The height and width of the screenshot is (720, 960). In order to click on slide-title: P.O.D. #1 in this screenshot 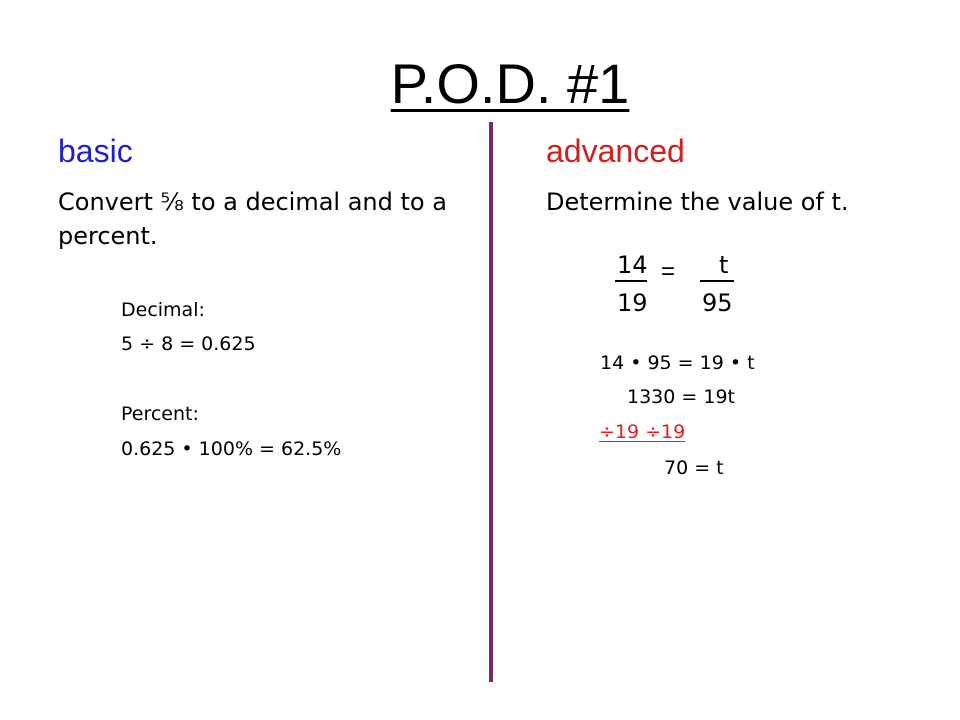, I will do `click(510, 83)`.